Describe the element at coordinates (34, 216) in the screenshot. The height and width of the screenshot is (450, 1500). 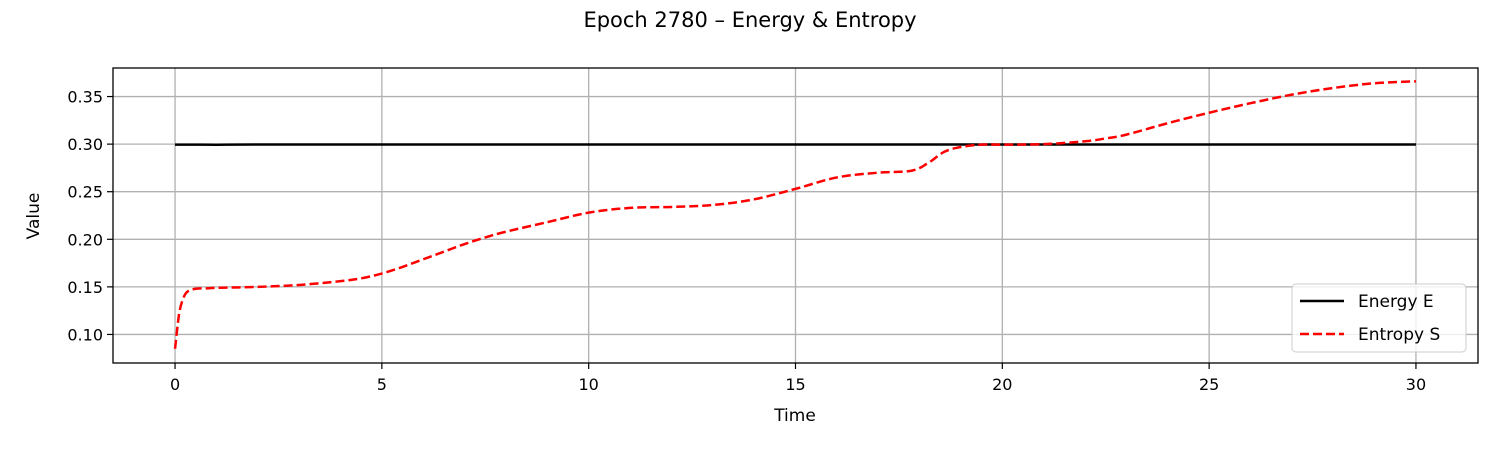
I see `y-axis-label: Value` at that location.